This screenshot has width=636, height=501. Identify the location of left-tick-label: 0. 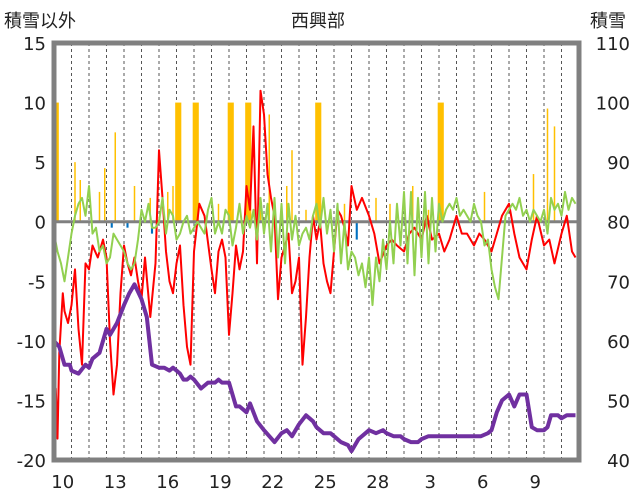
(40, 223).